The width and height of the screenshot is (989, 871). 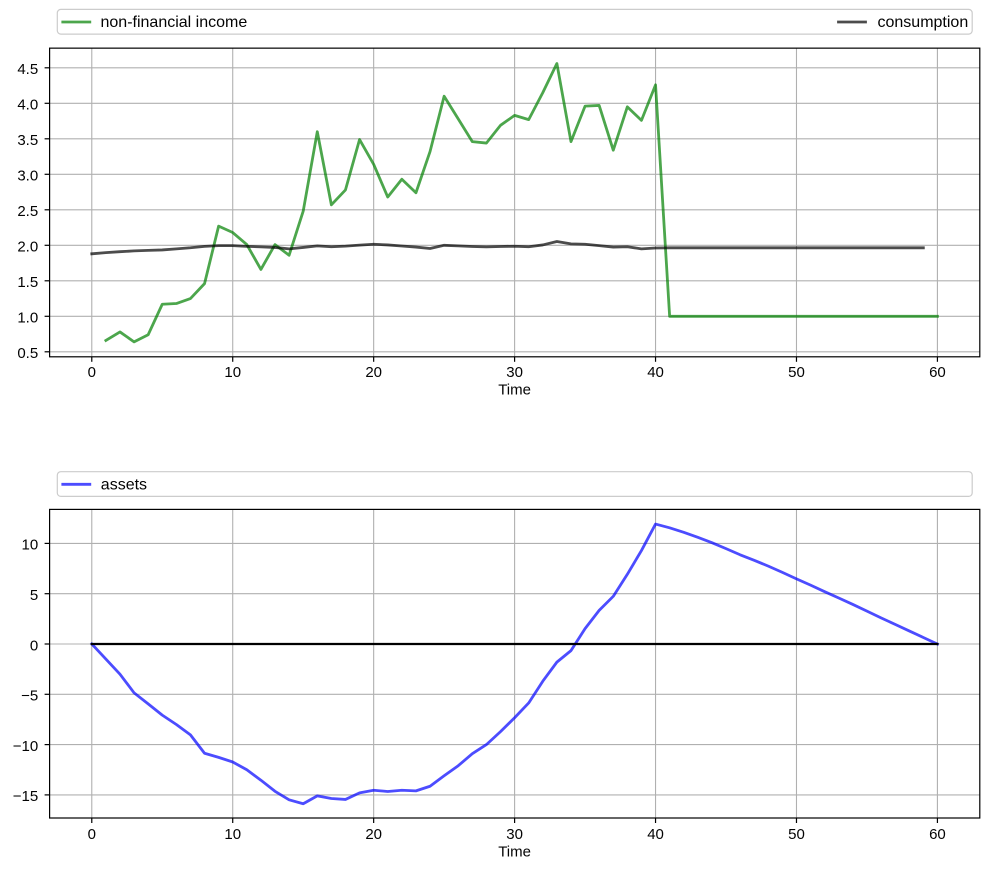 I want to click on svg-text: 5, so click(x=34, y=595).